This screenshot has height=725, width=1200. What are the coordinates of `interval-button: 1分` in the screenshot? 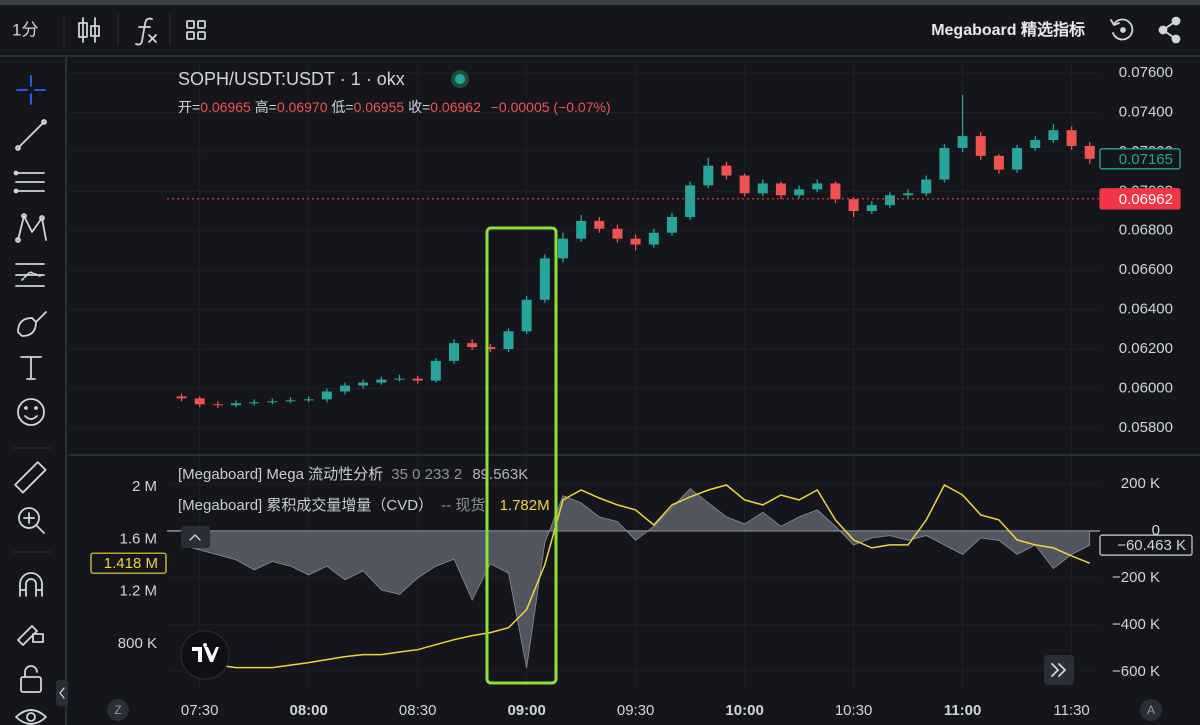 It's located at (25, 29).